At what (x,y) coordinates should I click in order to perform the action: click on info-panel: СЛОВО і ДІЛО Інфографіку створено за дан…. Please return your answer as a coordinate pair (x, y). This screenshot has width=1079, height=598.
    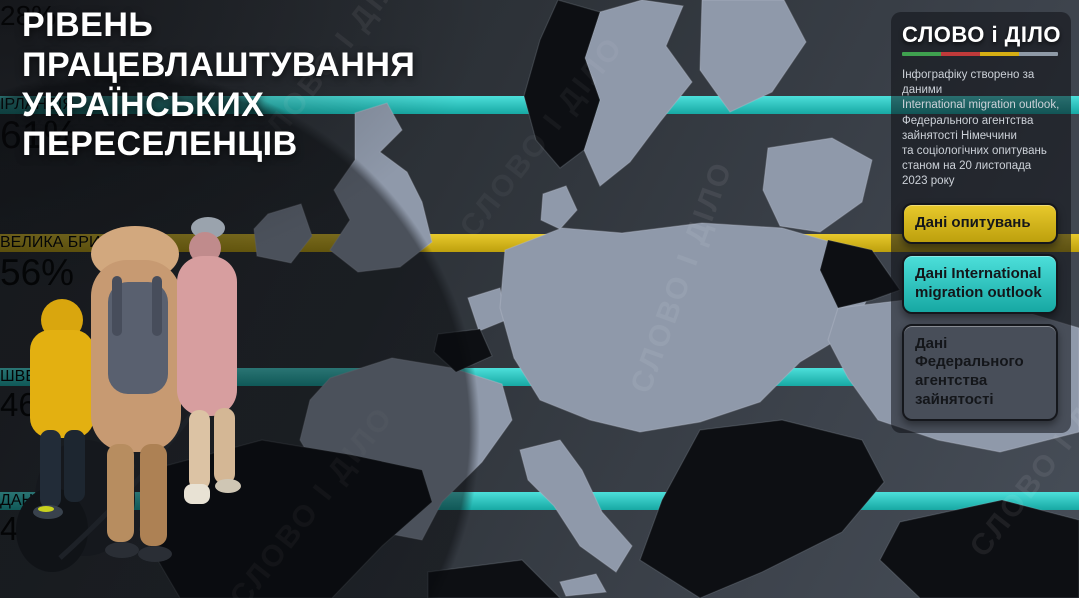
    Looking at the image, I should click on (981, 222).